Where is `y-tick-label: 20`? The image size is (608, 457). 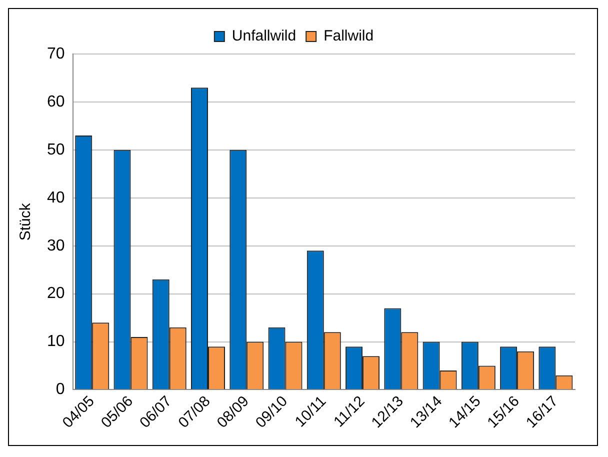
y-tick-label: 20 is located at coordinates (56, 293).